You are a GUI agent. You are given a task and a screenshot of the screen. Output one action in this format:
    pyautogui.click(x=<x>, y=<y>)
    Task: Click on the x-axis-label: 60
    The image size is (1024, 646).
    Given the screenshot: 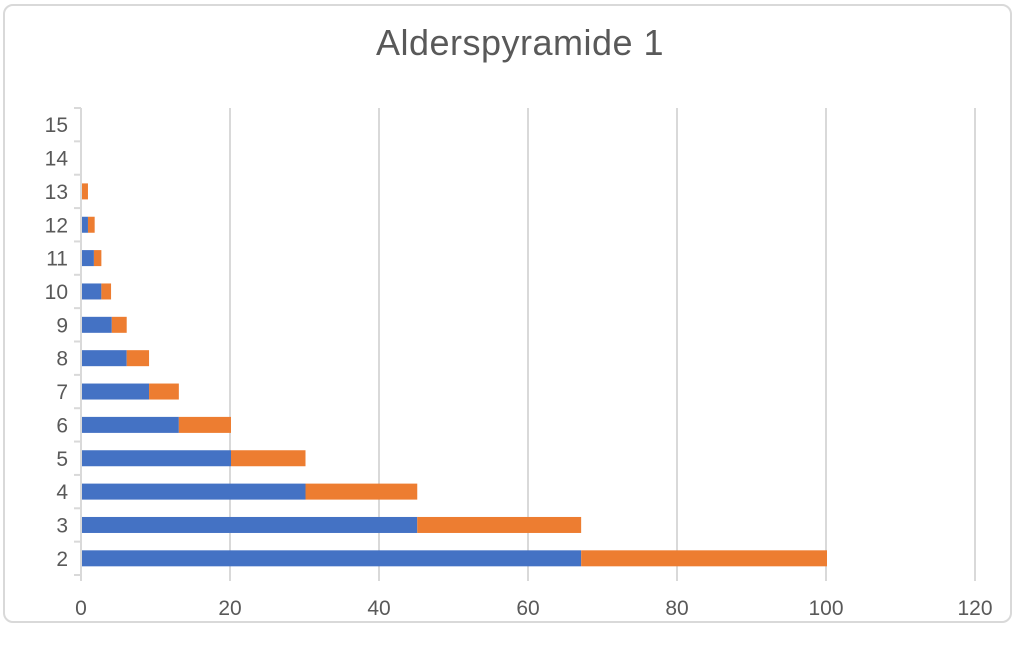 What is the action you would take?
    pyautogui.click(x=527, y=608)
    